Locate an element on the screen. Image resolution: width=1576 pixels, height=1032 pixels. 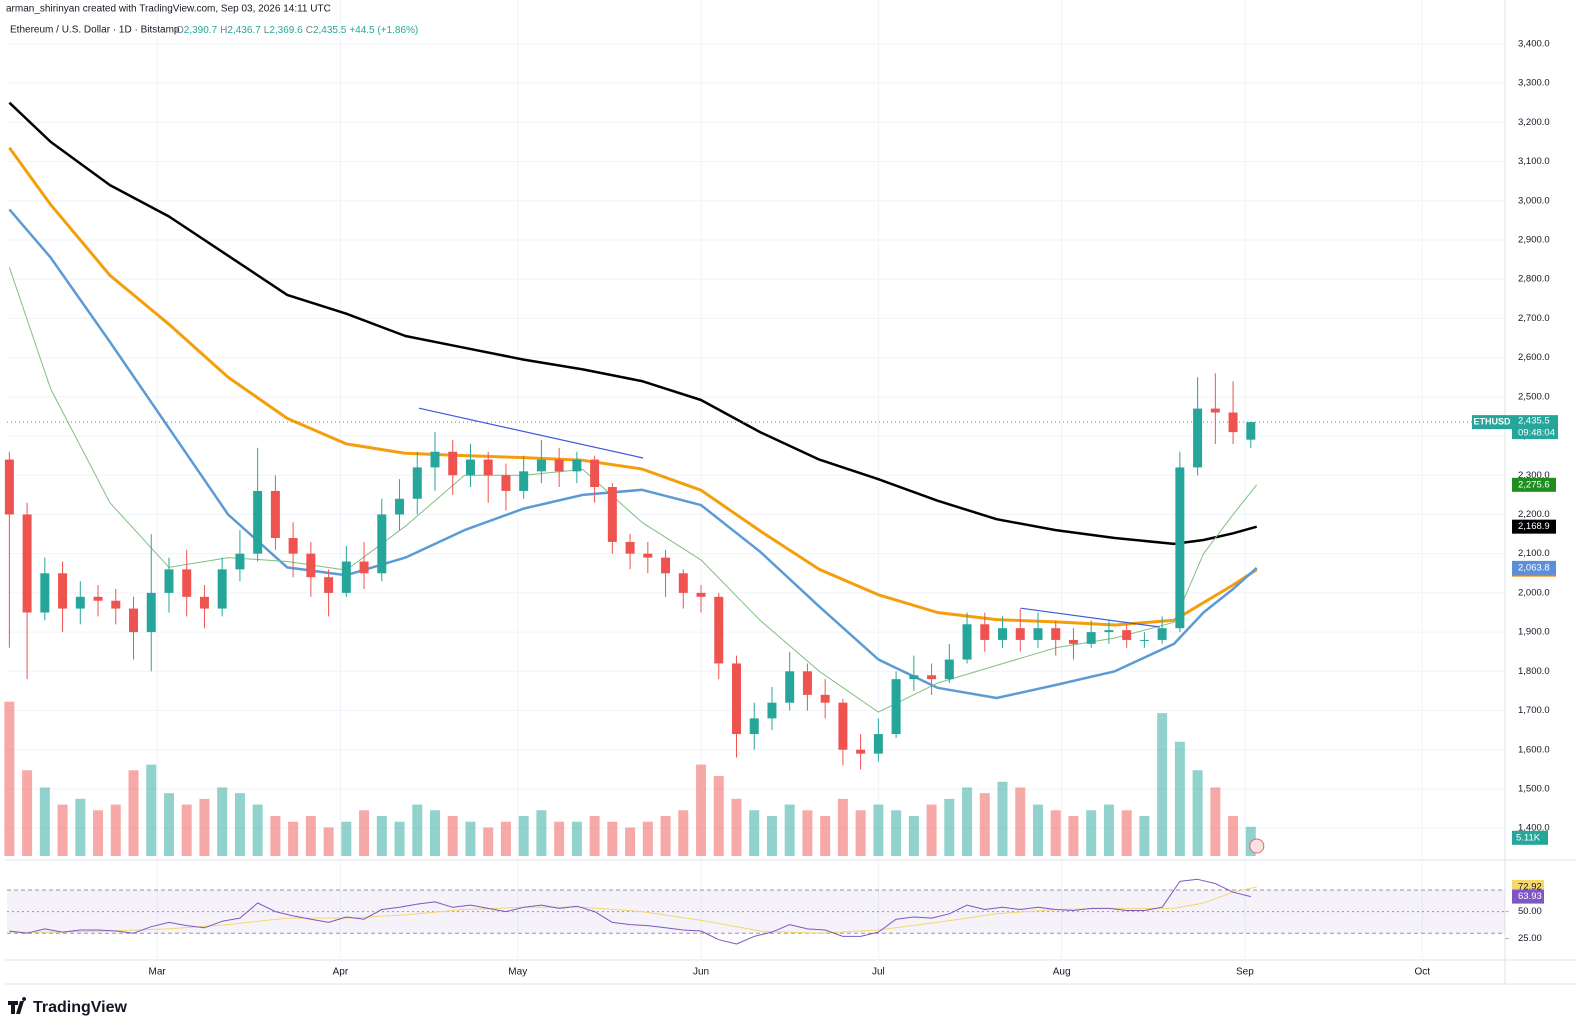
rsi-pane is located at coordinates (755, 910).